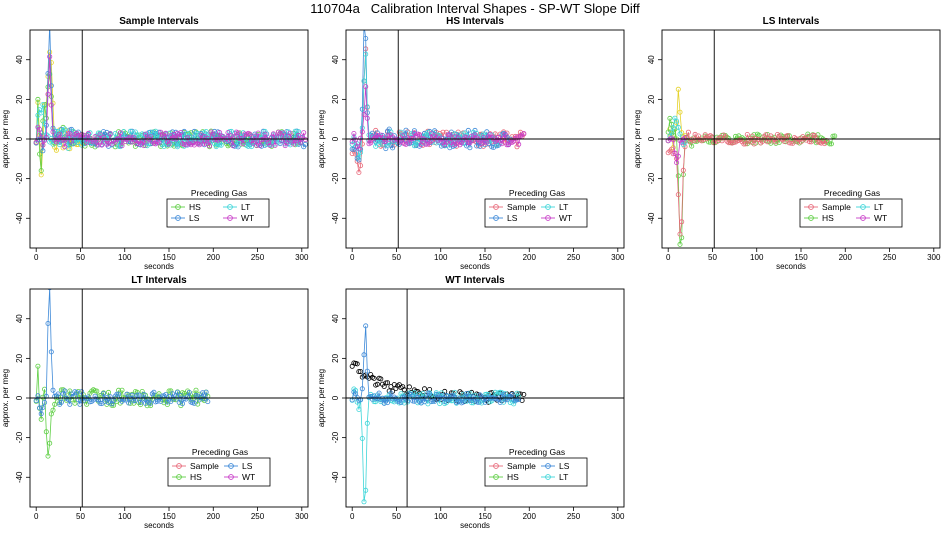 The height and width of the screenshot is (550, 950). Describe the element at coordinates (791, 266) in the screenshot. I see `x-axis-label: seconds` at that location.